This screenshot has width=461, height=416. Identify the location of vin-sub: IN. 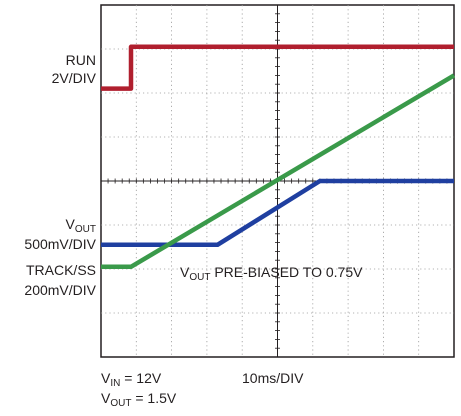
(115, 383).